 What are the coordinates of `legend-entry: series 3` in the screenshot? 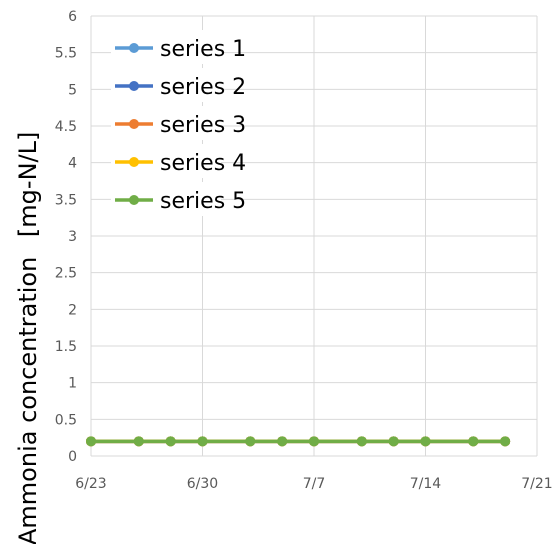 It's located at (178, 123).